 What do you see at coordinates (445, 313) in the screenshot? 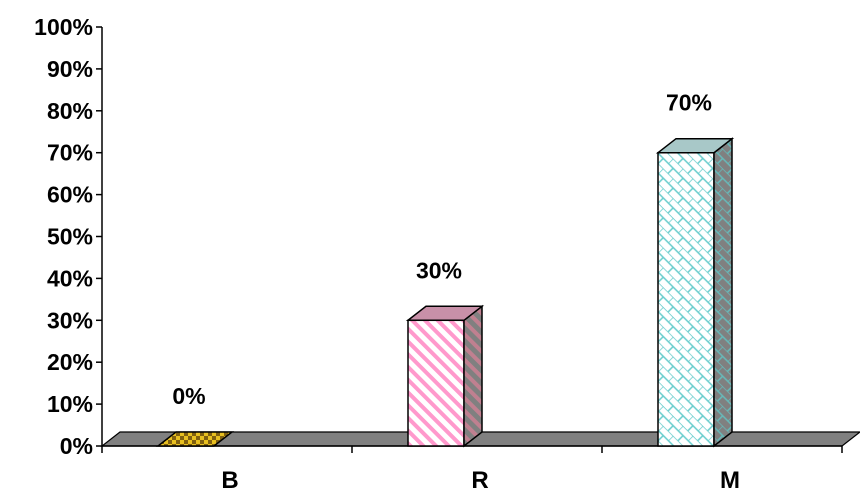
I see `bar-R-top` at bounding box center [445, 313].